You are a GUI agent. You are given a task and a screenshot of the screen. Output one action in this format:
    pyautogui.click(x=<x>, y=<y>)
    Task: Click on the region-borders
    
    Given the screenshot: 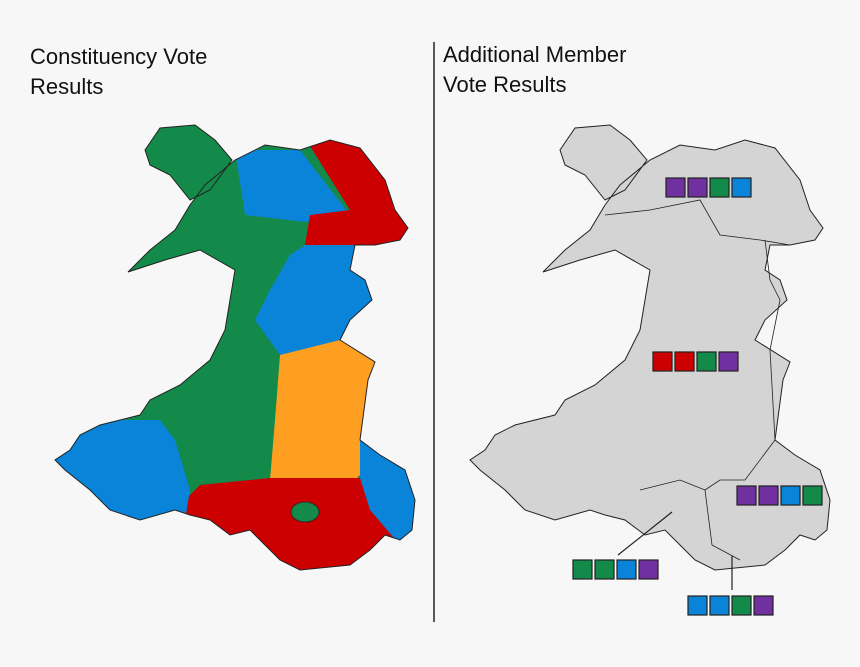 What is the action you would take?
    pyautogui.click(x=697, y=380)
    